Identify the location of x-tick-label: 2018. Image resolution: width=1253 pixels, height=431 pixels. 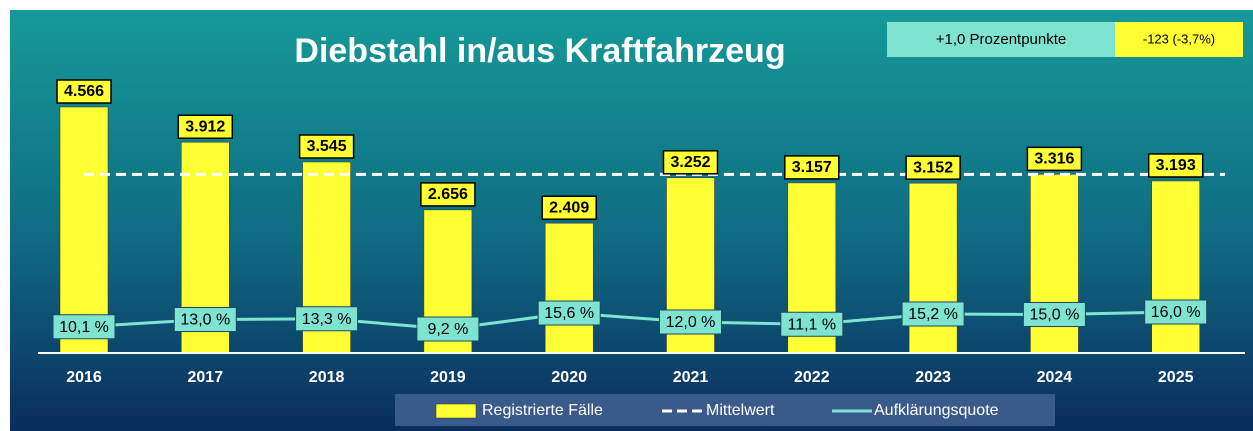
(327, 377).